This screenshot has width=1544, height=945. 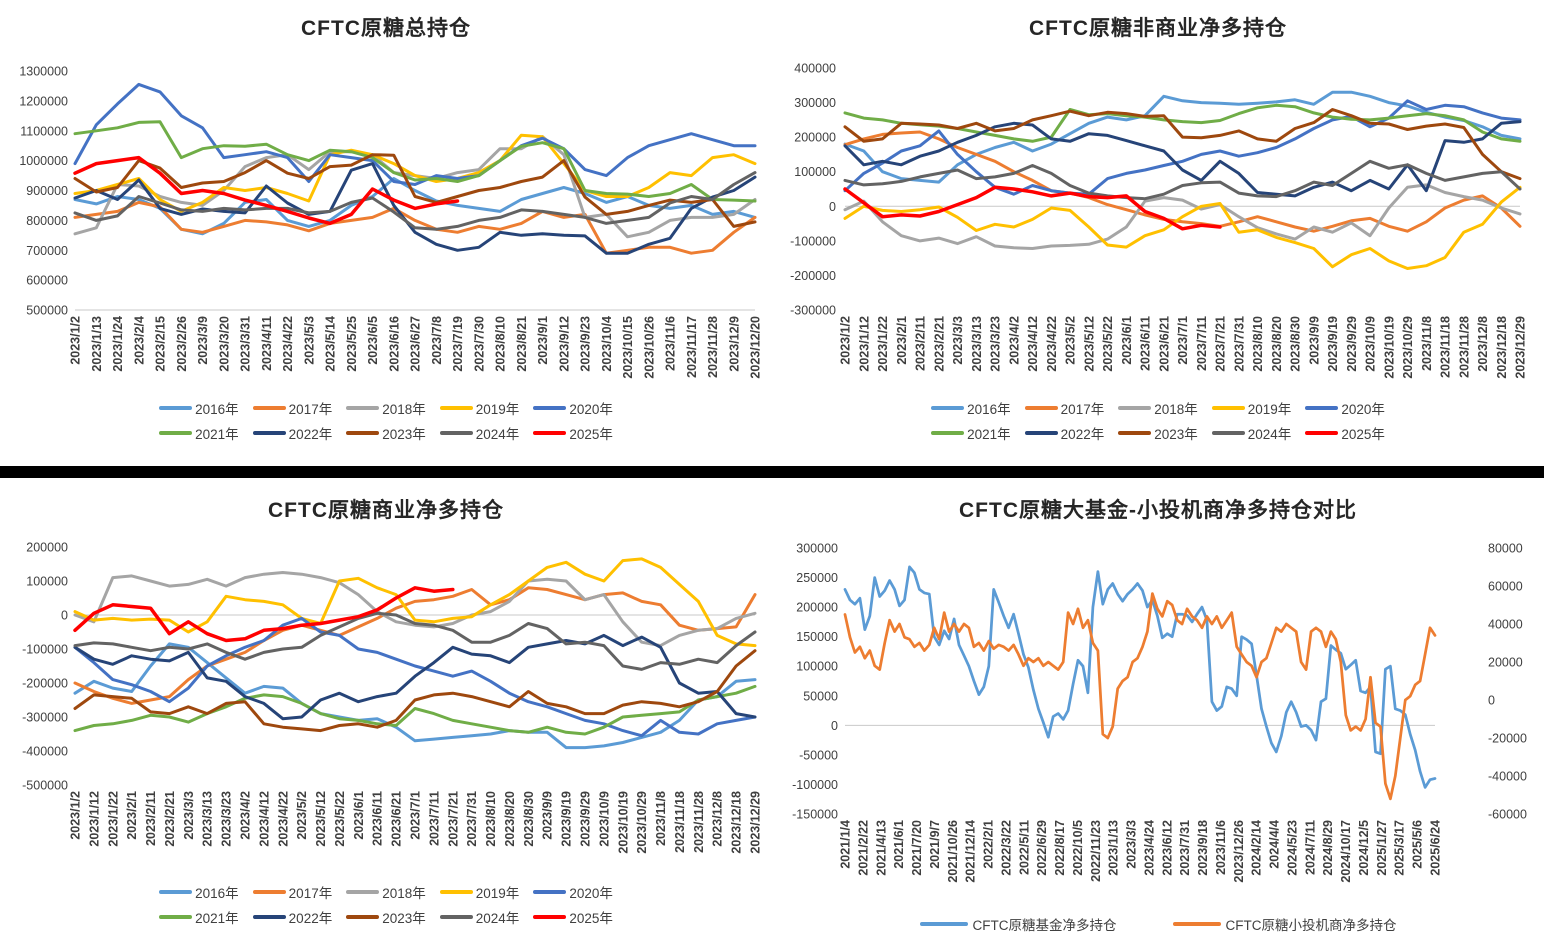 I want to click on legend-item-CFTC原糖基金净多持仓: CFTC原糖基金净多持仓, so click(x=1018, y=924).